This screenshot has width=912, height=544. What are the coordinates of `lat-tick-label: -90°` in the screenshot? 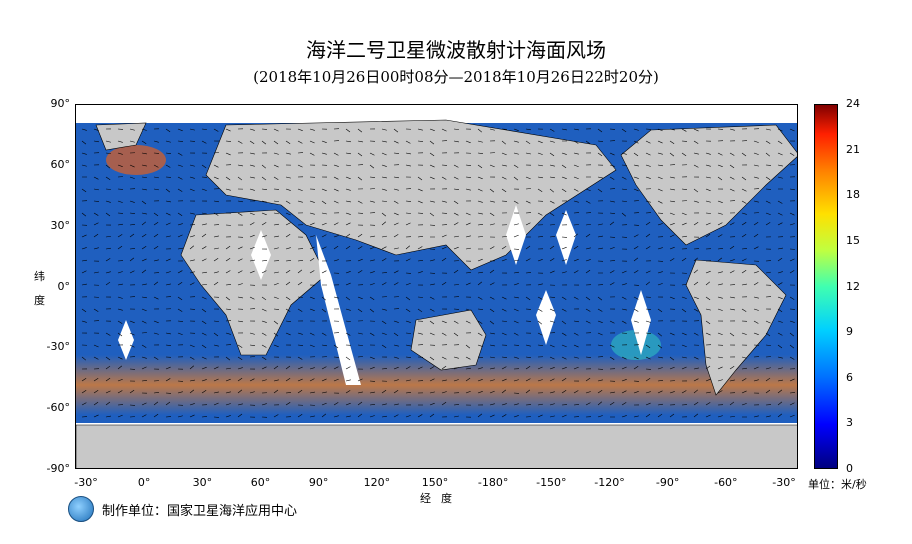 It's located at (58, 468).